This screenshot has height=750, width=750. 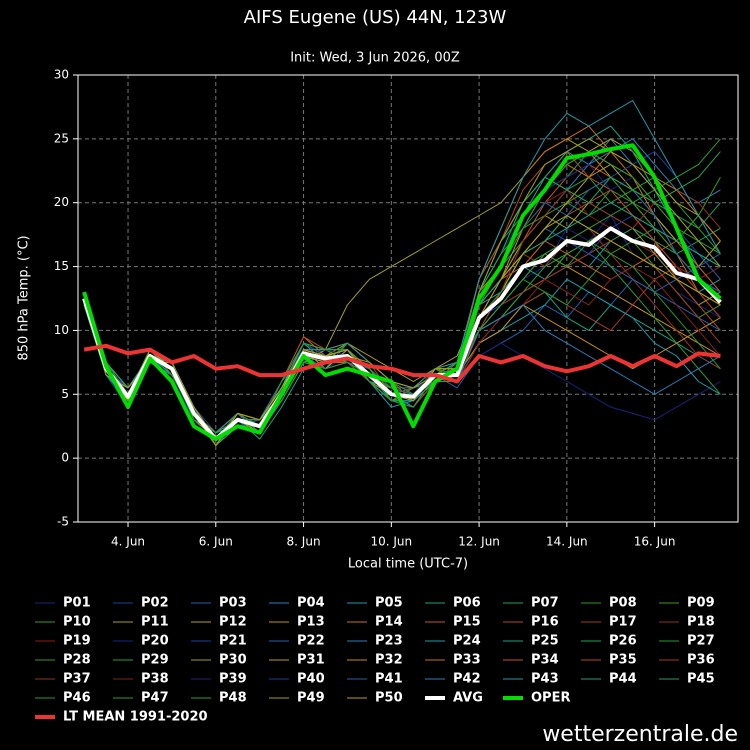 I want to click on legend-label: P09, so click(x=701, y=603).